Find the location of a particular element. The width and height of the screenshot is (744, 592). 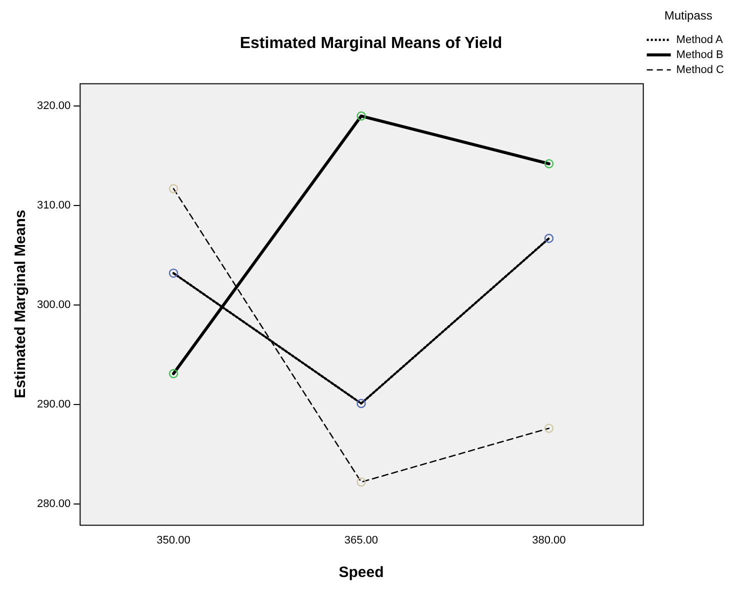

y-tick-label: 280.00 is located at coordinates (53, 504).